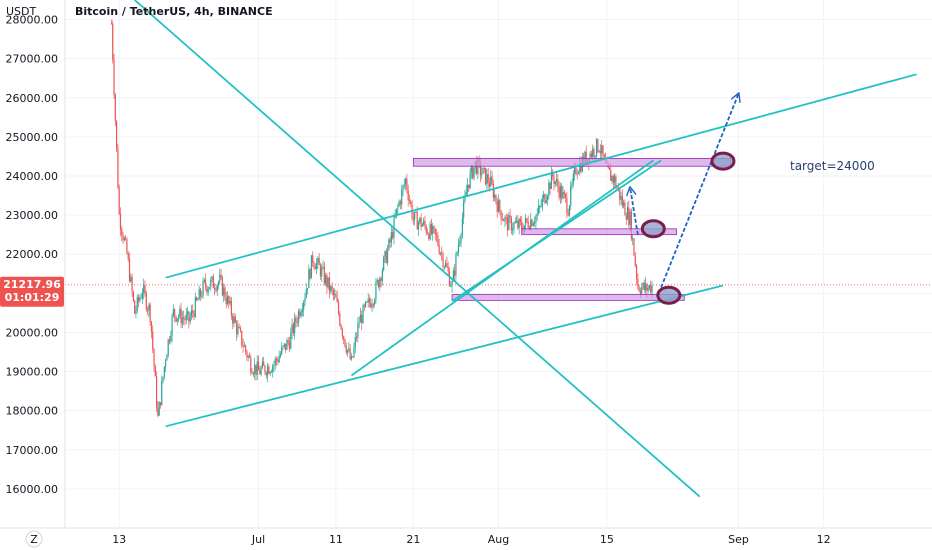 The width and height of the screenshot is (932, 550). I want to click on zone-mid, so click(599, 232).